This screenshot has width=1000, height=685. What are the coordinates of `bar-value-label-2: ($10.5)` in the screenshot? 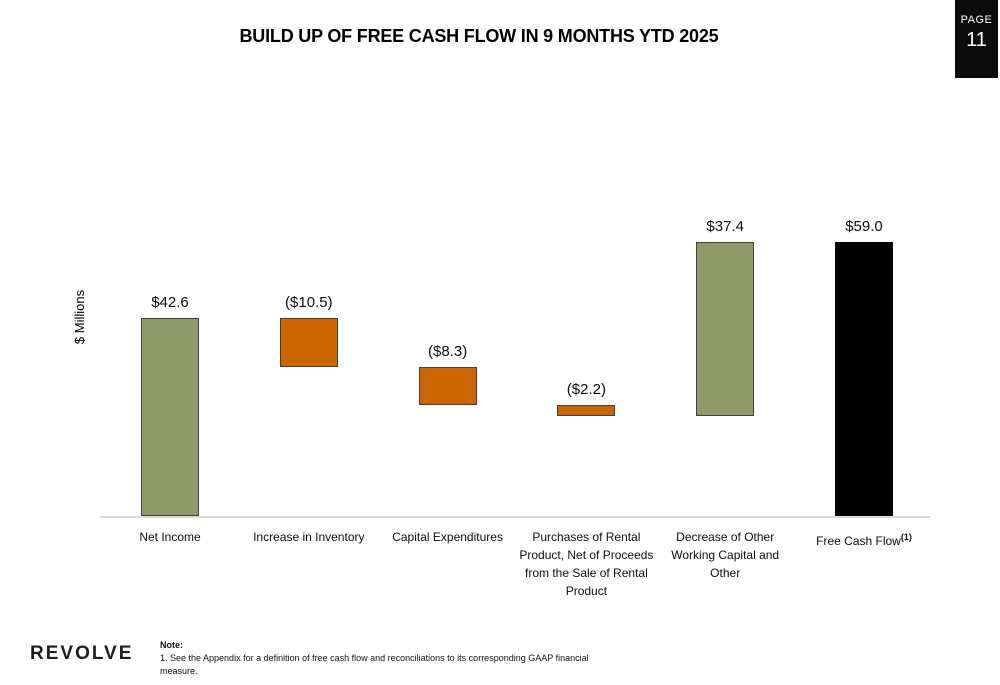 It's located at (309, 303).